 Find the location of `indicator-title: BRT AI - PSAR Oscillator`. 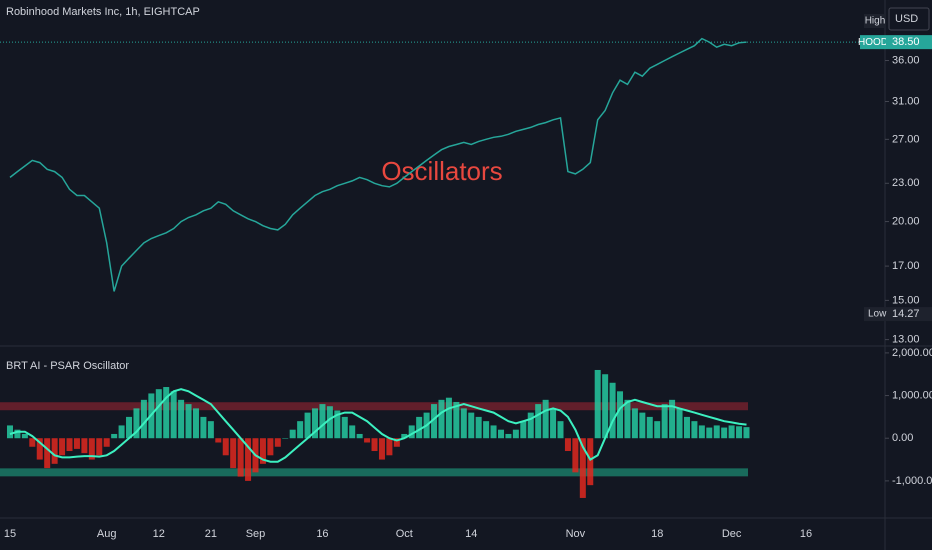

indicator-title: BRT AI - PSAR Oscillator is located at coordinates (67, 366).